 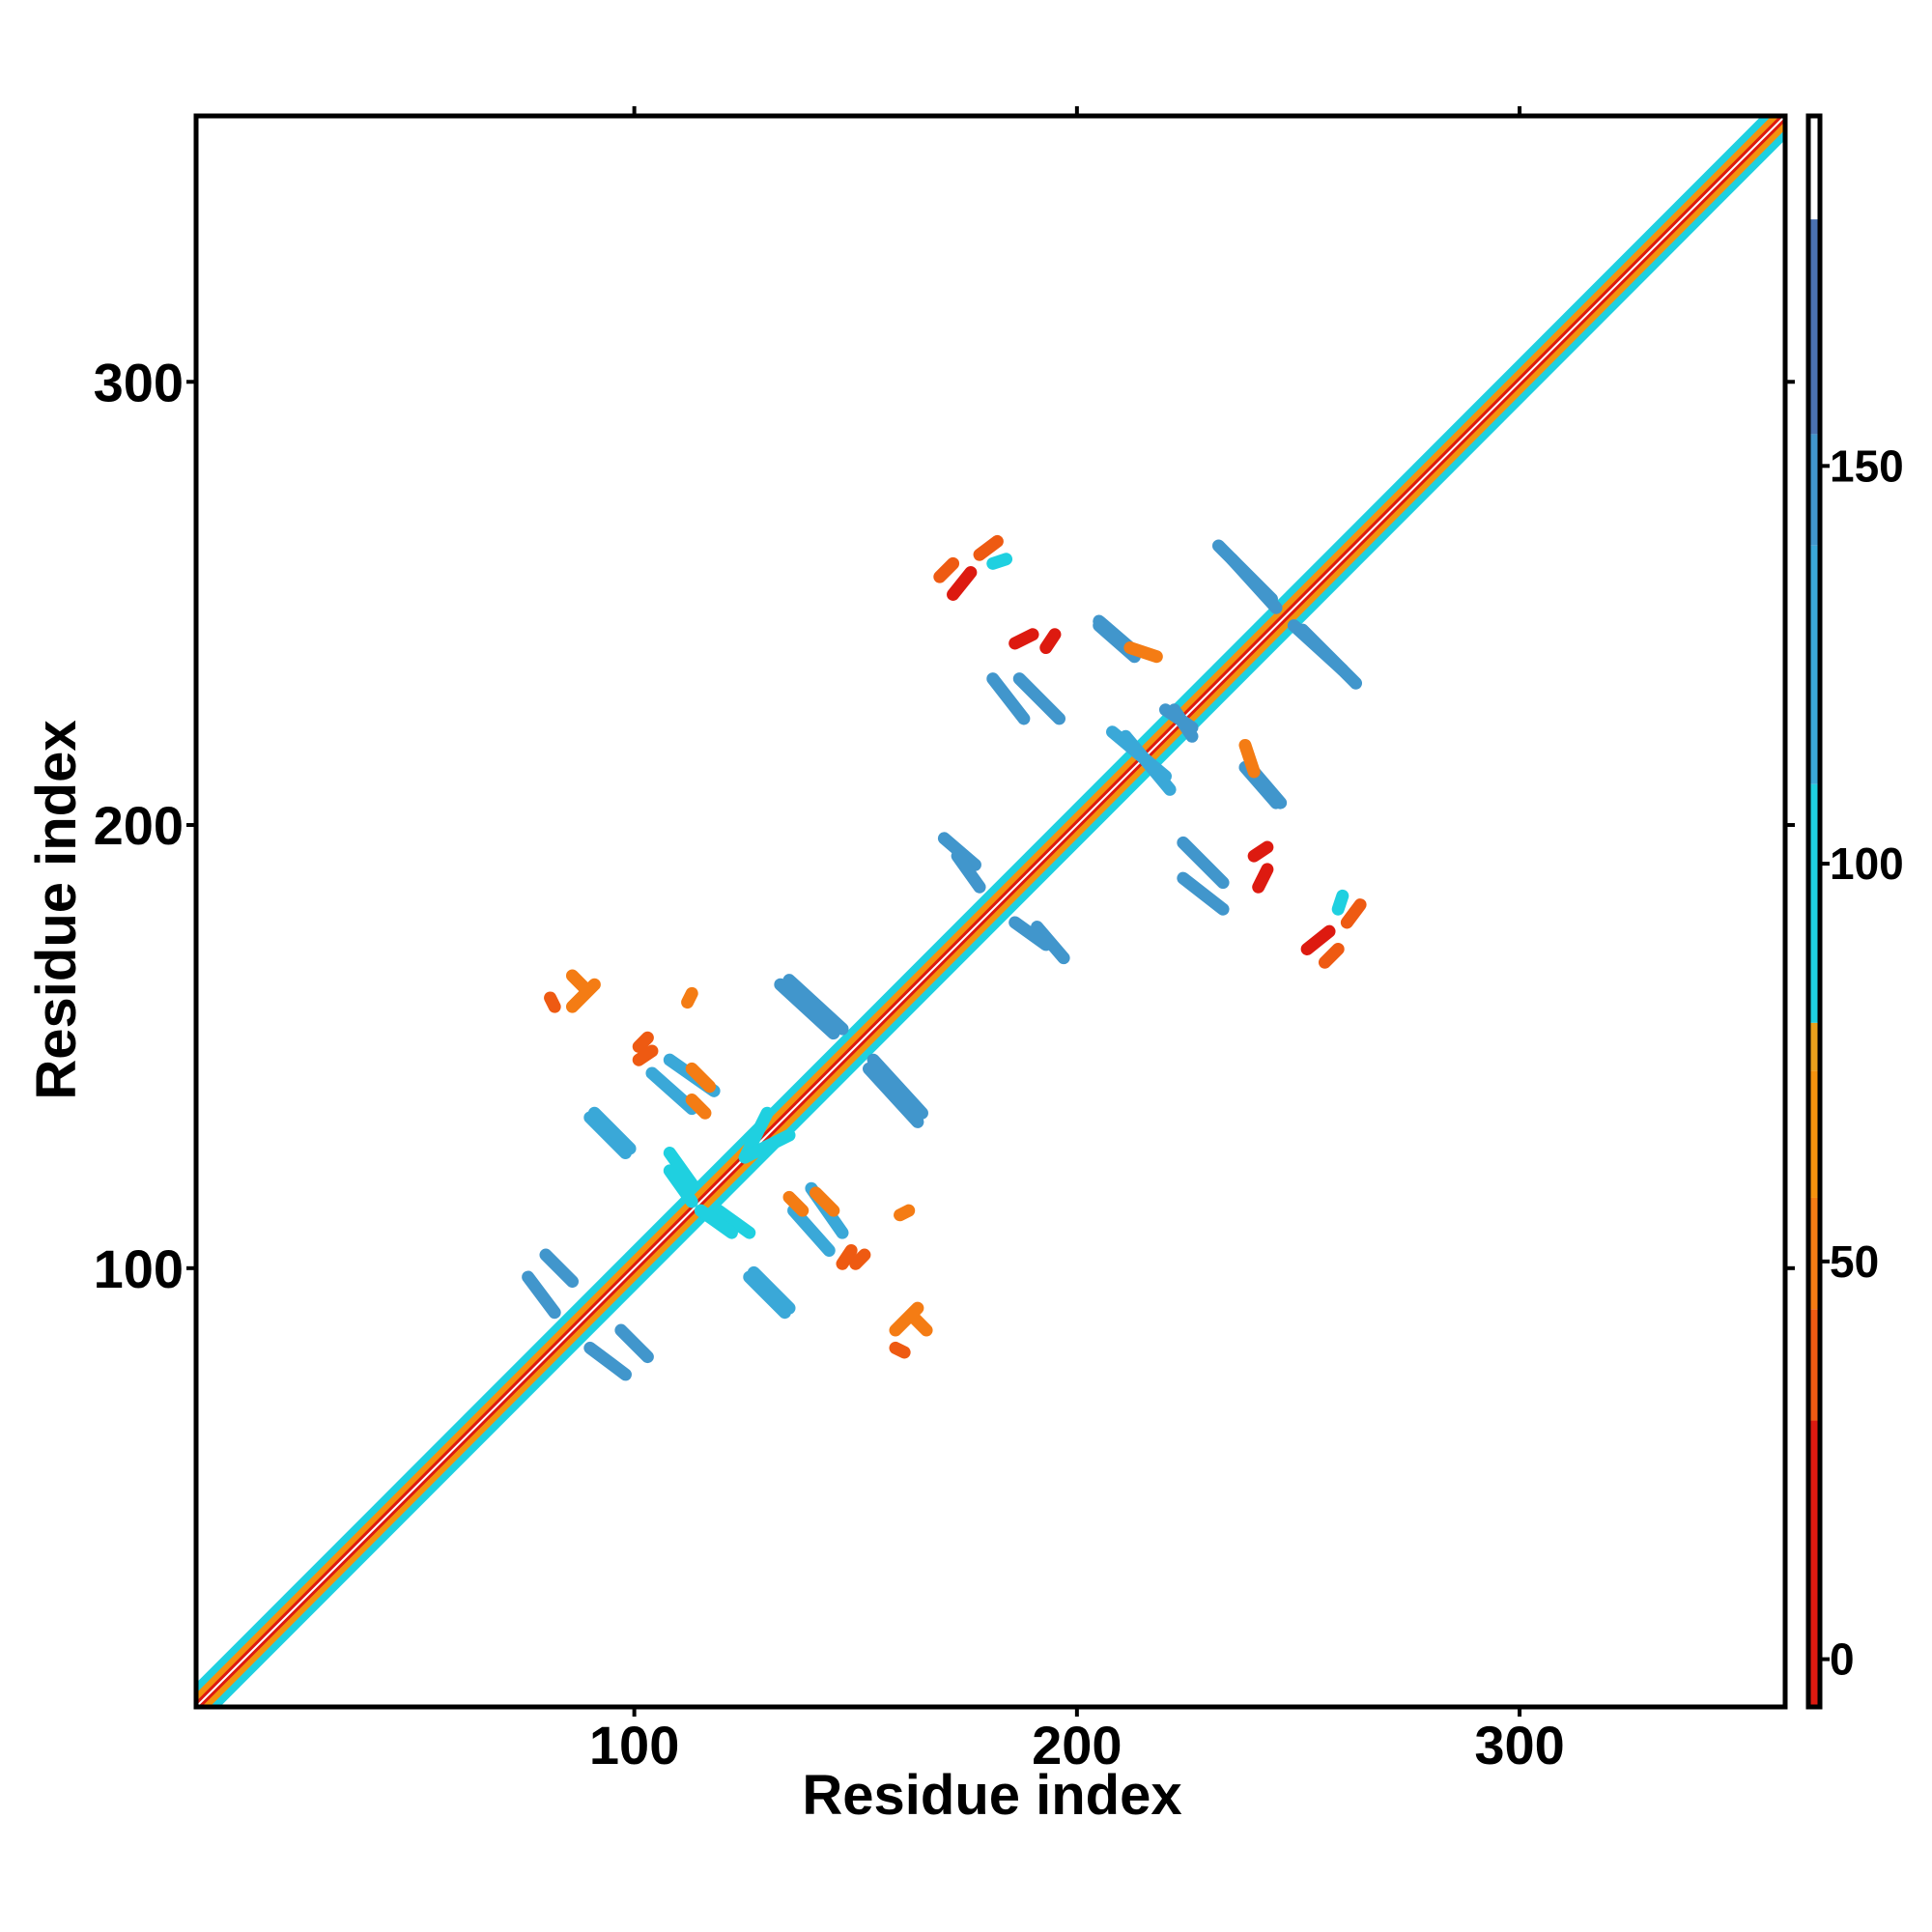 I want to click on colorbar-tick-label: 150, so click(x=1867, y=465).